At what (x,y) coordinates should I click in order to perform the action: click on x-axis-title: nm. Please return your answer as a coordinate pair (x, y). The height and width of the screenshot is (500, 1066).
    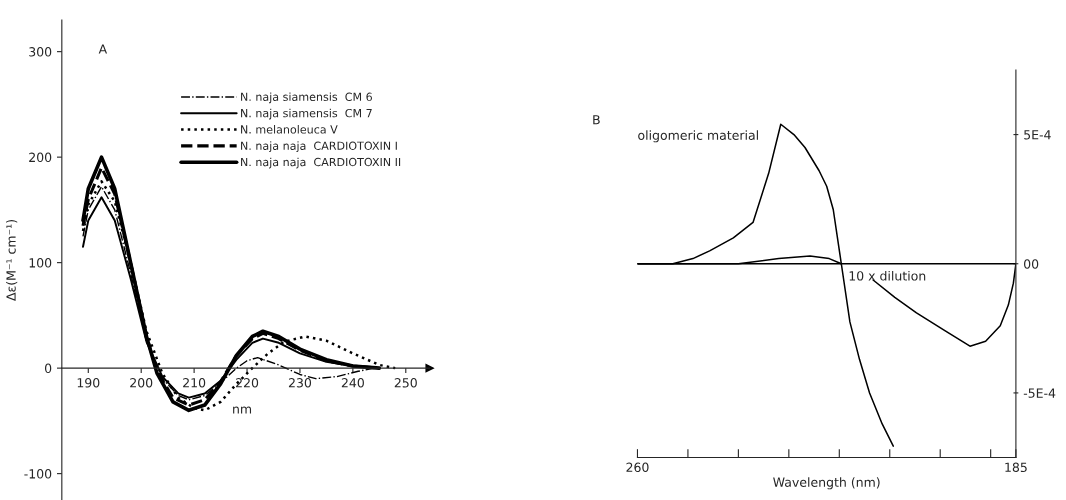
    Looking at the image, I should click on (242, 410).